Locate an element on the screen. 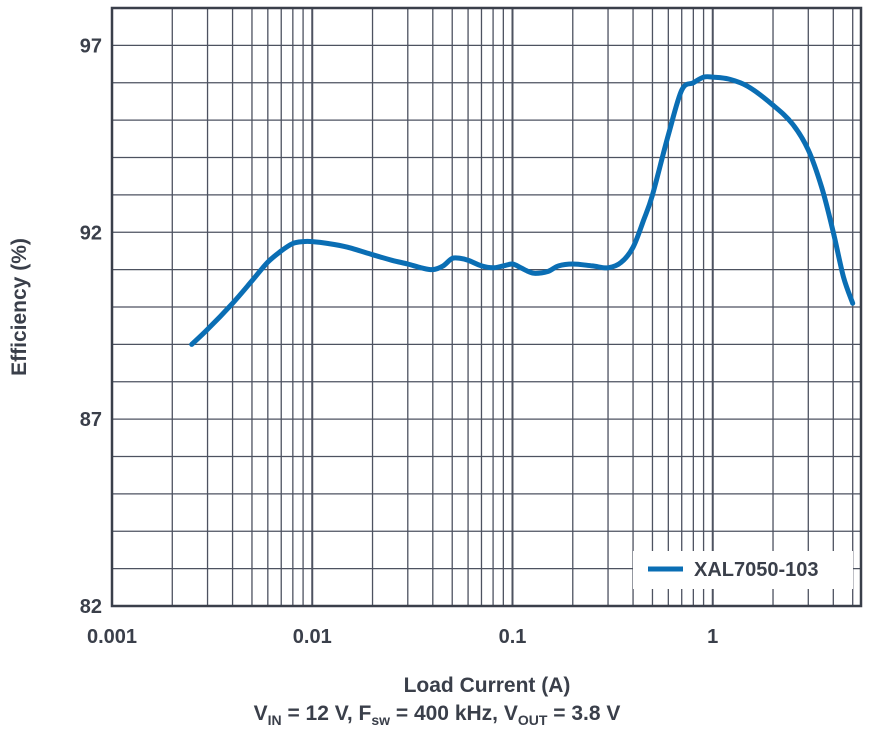 This screenshot has width=874, height=738. x-tick-label: 0.1 is located at coordinates (513, 637).